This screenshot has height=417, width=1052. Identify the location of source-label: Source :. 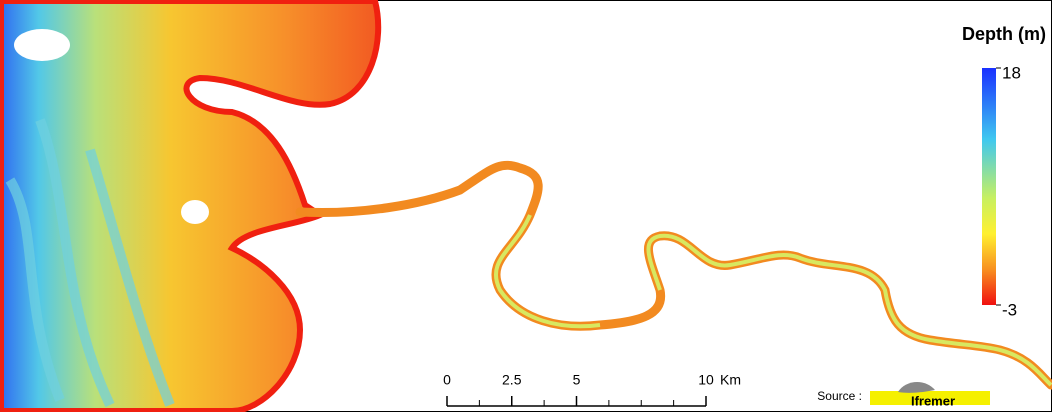
(839, 396).